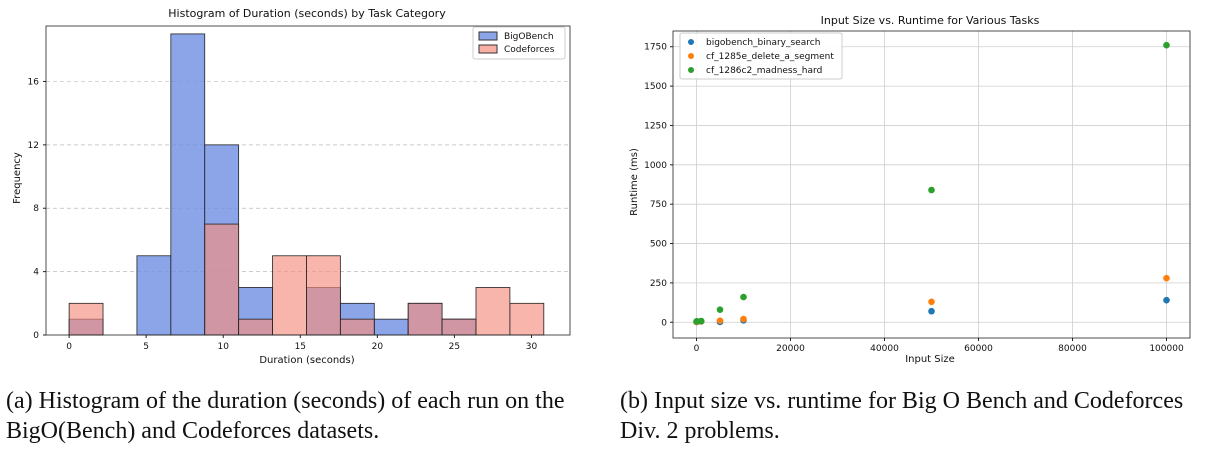 Image resolution: width=1206 pixels, height=467 pixels. I want to click on x-tick-label: 15, so click(300, 347).